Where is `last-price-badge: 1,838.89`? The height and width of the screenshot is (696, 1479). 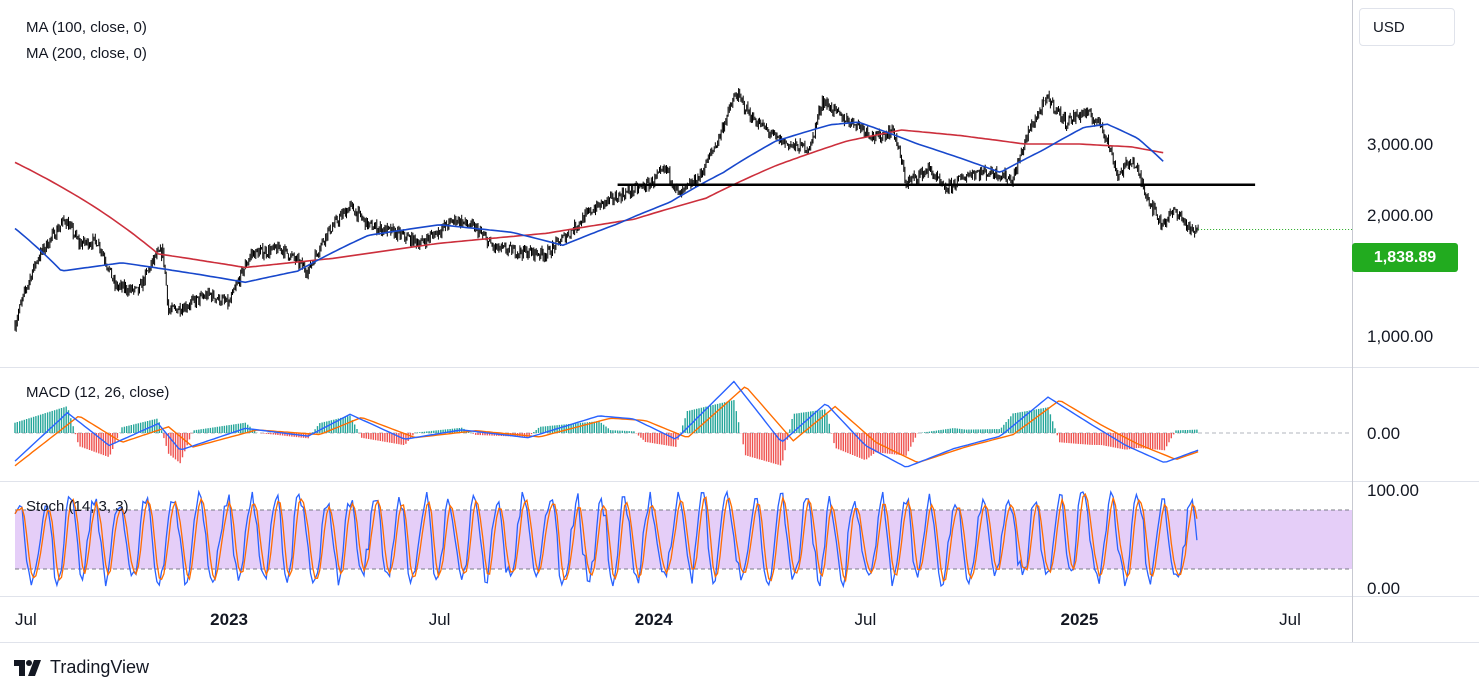
last-price-badge: 1,838.89 is located at coordinates (1405, 257).